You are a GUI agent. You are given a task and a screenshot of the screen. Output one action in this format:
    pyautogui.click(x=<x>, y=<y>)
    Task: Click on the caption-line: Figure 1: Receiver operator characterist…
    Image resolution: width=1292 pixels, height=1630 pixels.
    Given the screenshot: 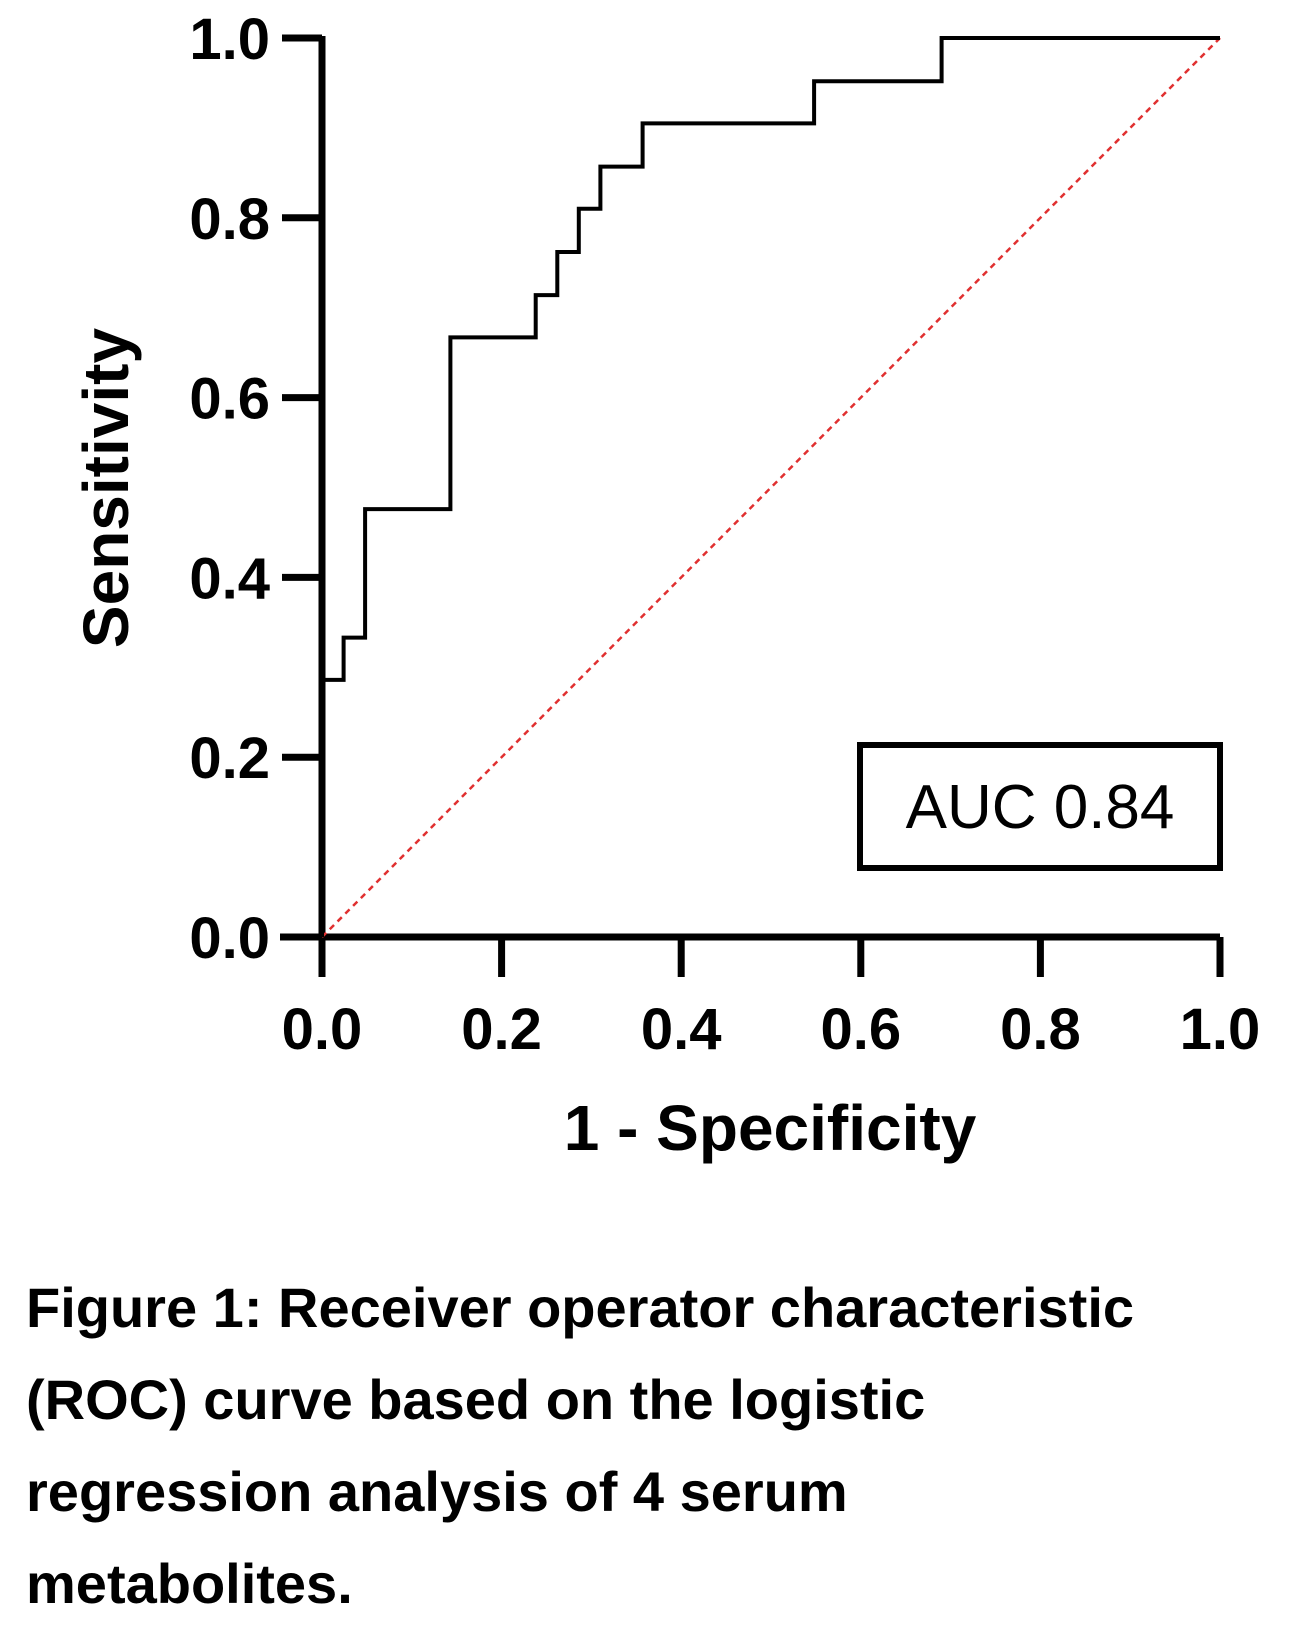 What is the action you would take?
    pyautogui.click(x=580, y=1307)
    